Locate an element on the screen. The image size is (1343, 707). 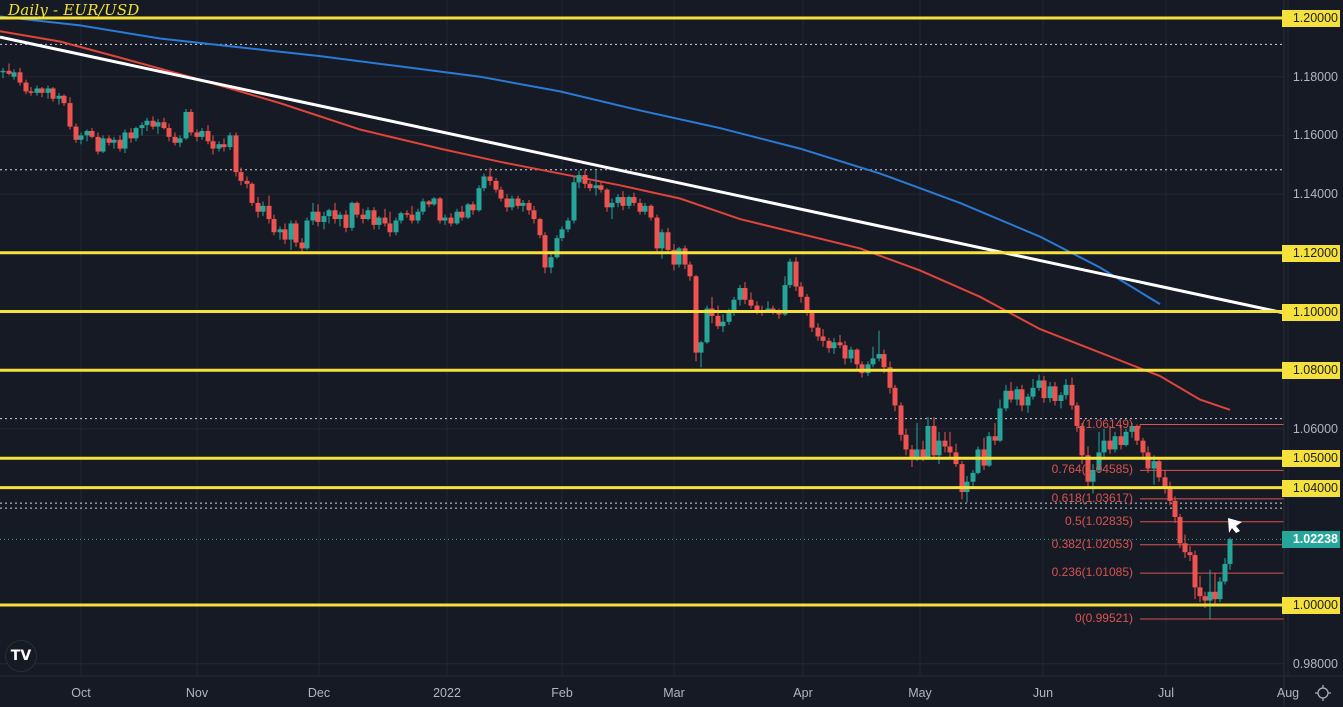
price-tick-label: 1.16000 is located at coordinates (1315, 135).